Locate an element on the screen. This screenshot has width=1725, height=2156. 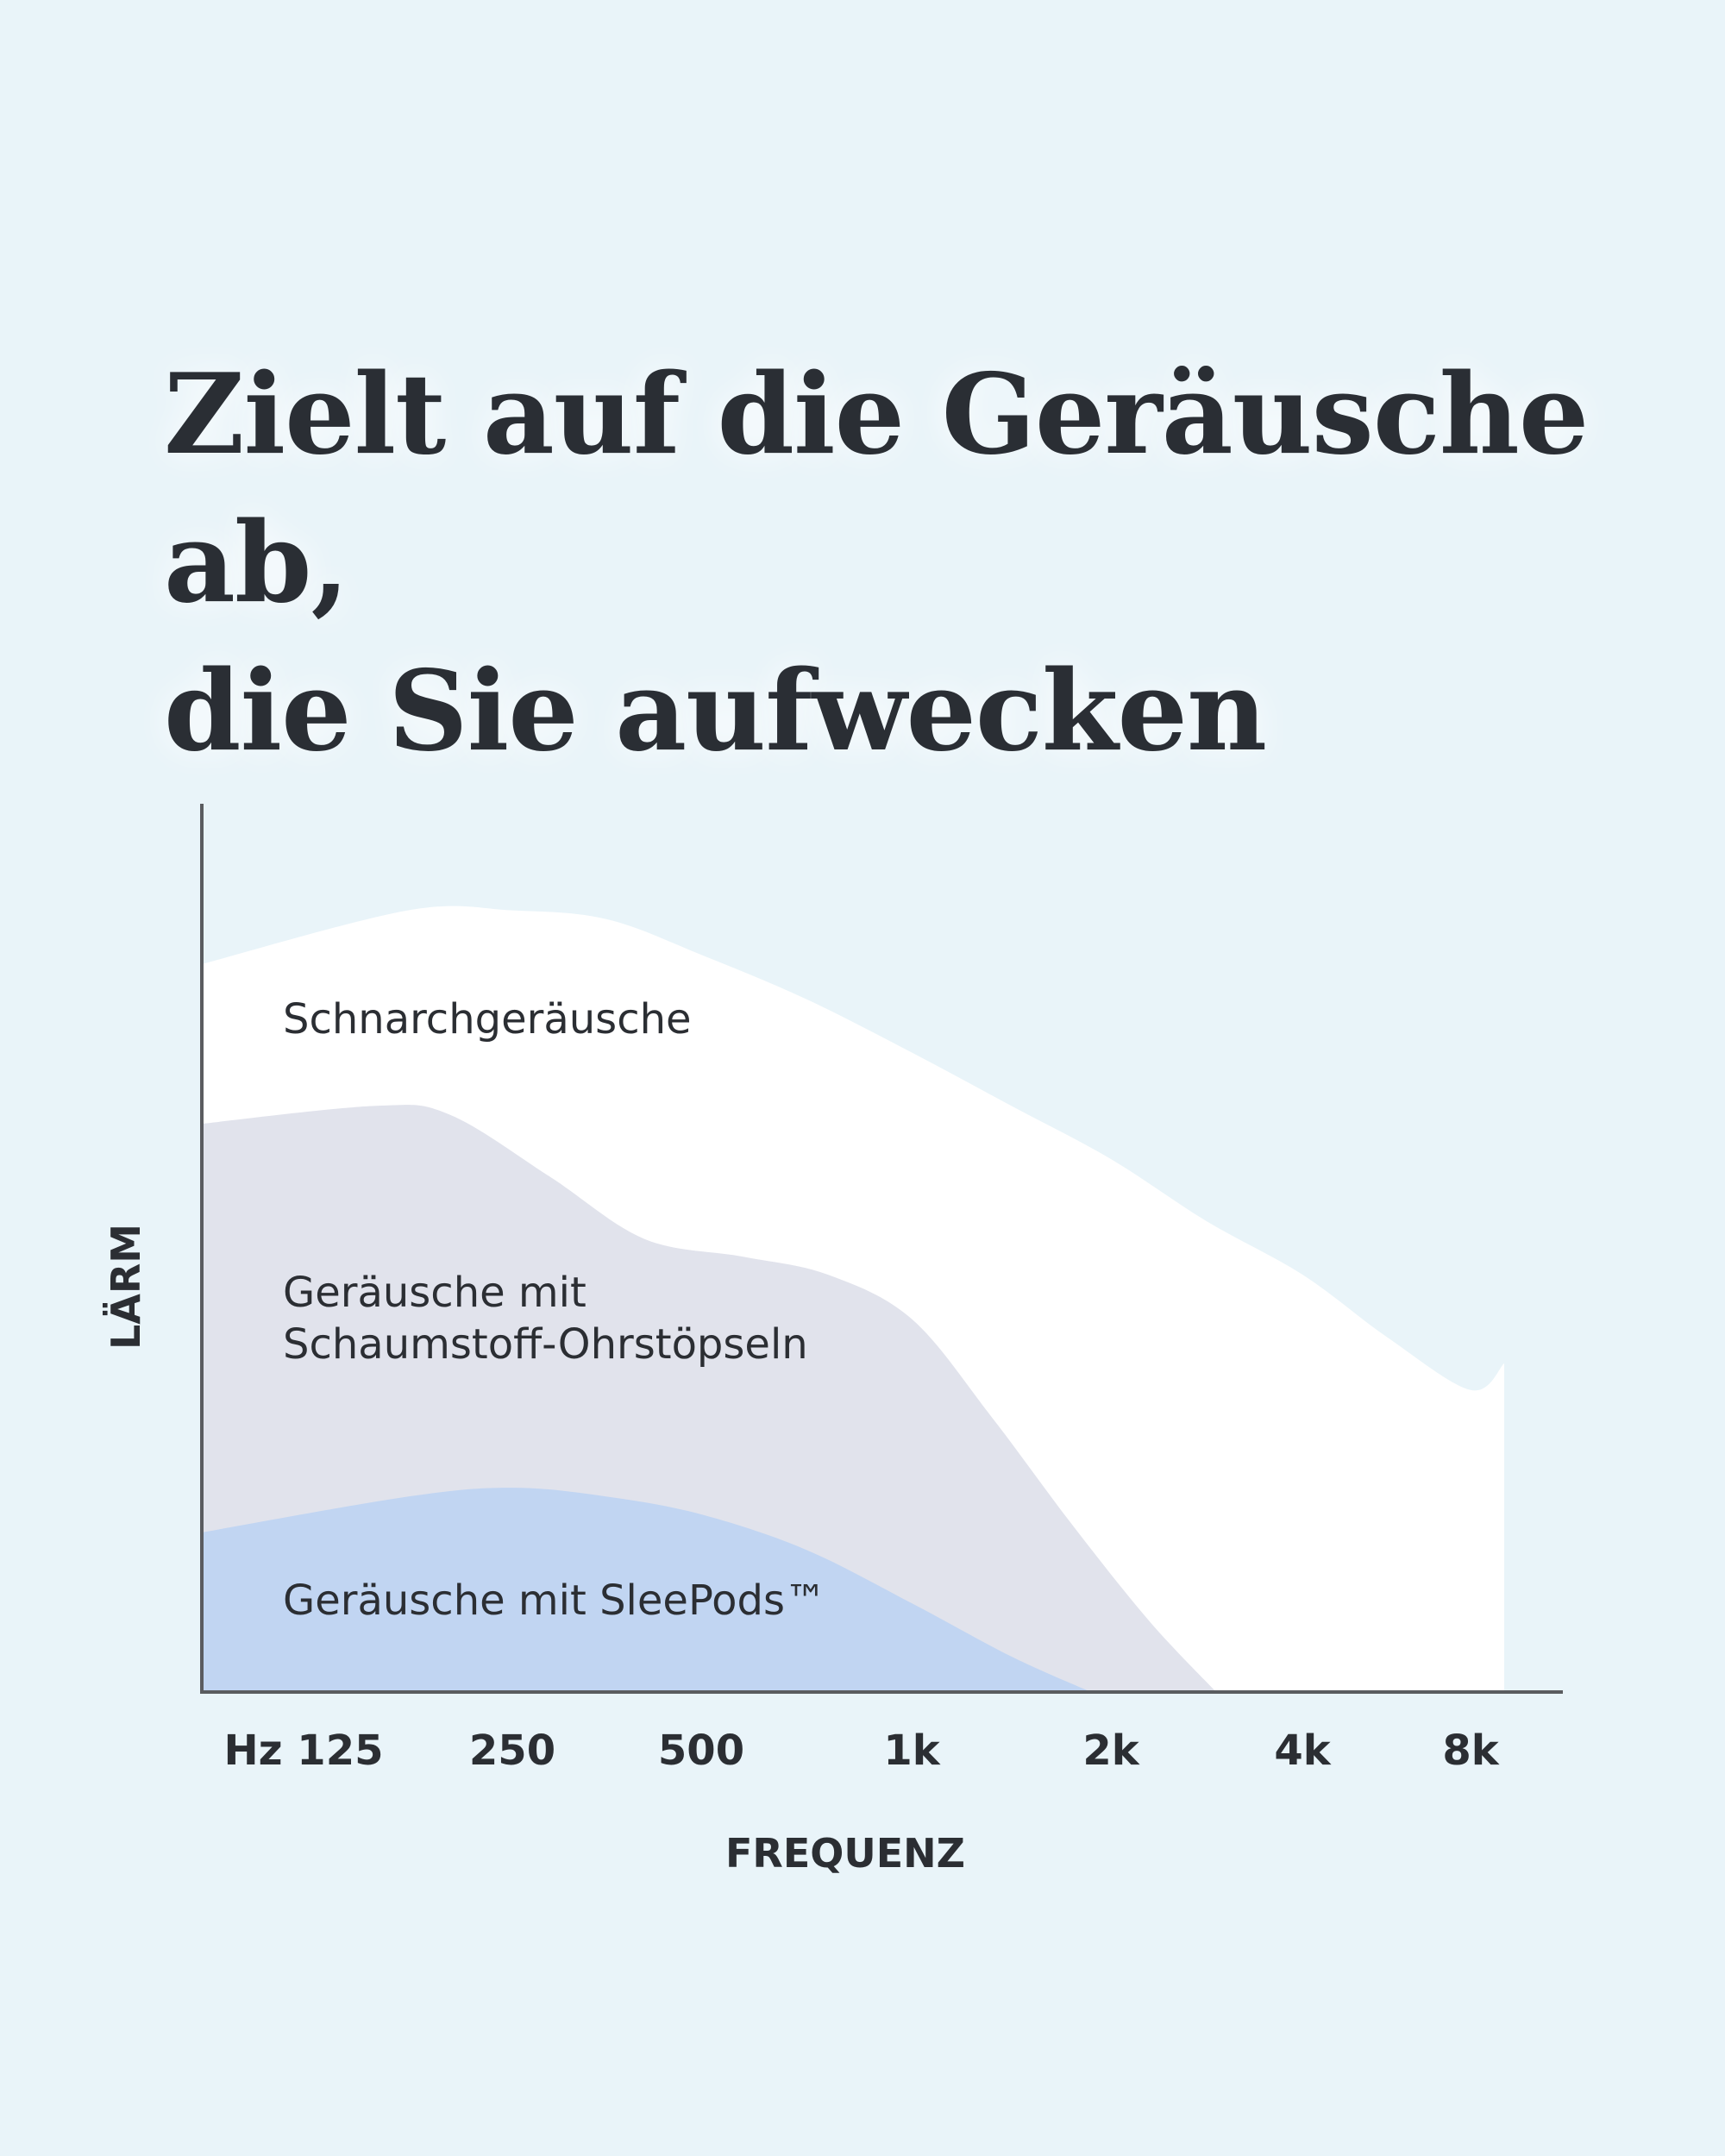
x-tick-label-1: Hz 125 is located at coordinates (303, 1751).